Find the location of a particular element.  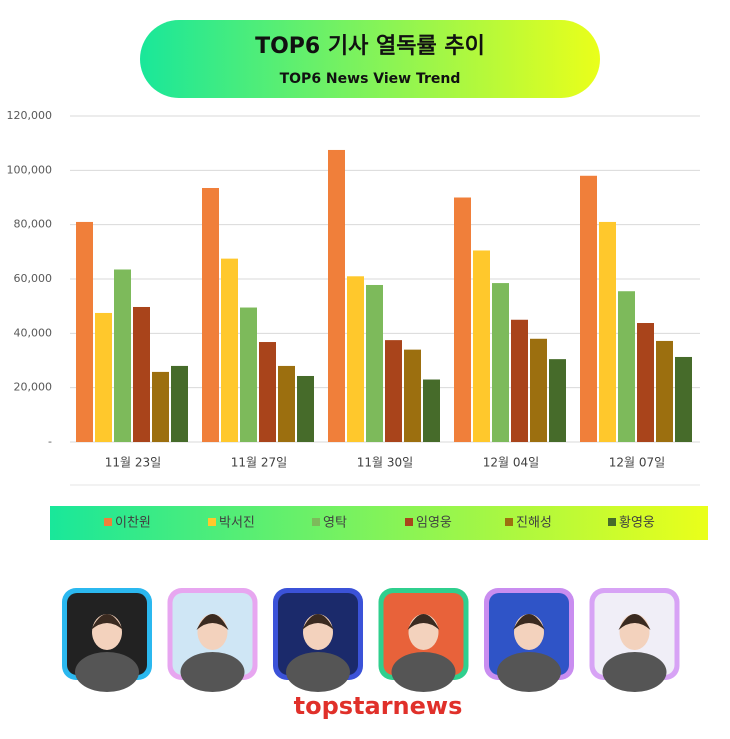

y-tick-label: - is located at coordinates (50, 441).